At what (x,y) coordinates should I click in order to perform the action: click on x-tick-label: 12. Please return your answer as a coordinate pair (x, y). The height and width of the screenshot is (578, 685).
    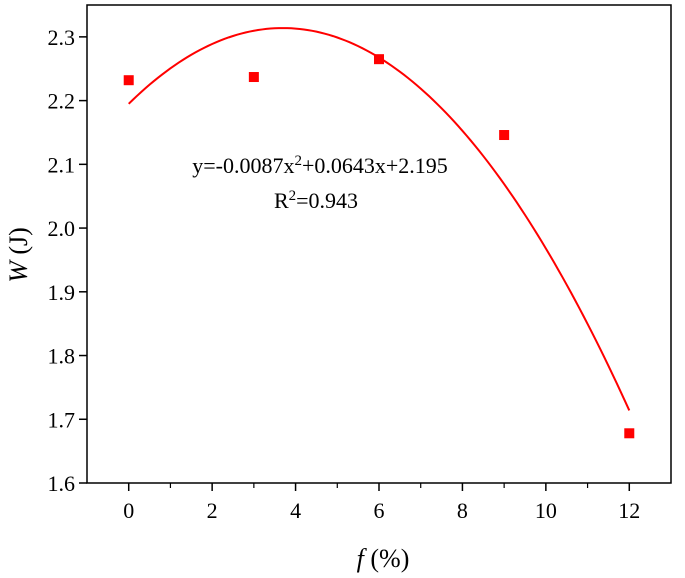
    Looking at the image, I should click on (629, 510).